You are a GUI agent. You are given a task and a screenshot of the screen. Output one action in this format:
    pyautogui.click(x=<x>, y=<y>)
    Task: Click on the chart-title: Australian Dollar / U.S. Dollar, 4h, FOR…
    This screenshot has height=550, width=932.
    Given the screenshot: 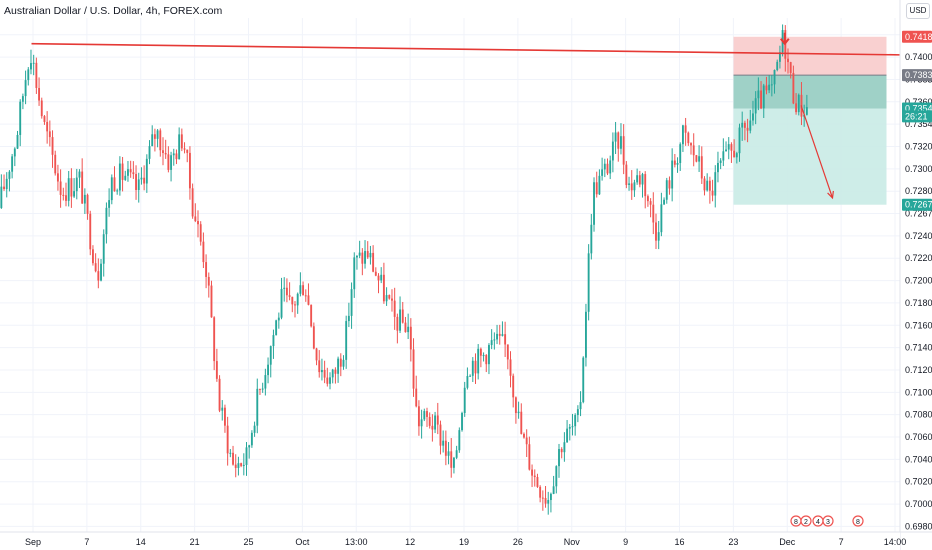 What is the action you would take?
    pyautogui.click(x=113, y=11)
    